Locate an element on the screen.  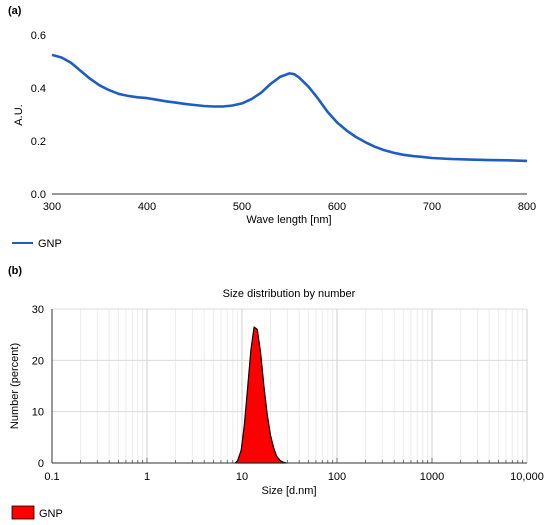
panel-a-x-tick-label: 700 is located at coordinates (432, 207).